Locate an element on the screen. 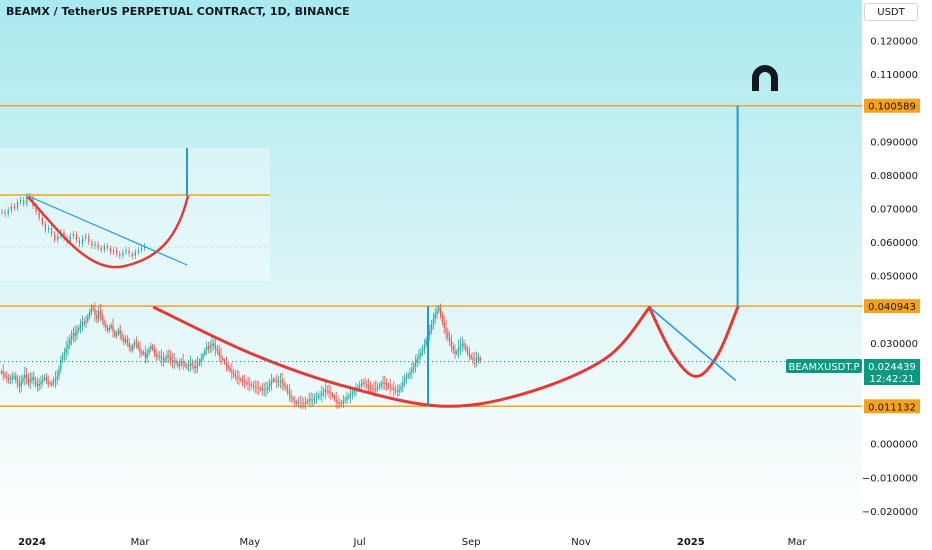  candle-countdown: 12:42:21 is located at coordinates (892, 379).